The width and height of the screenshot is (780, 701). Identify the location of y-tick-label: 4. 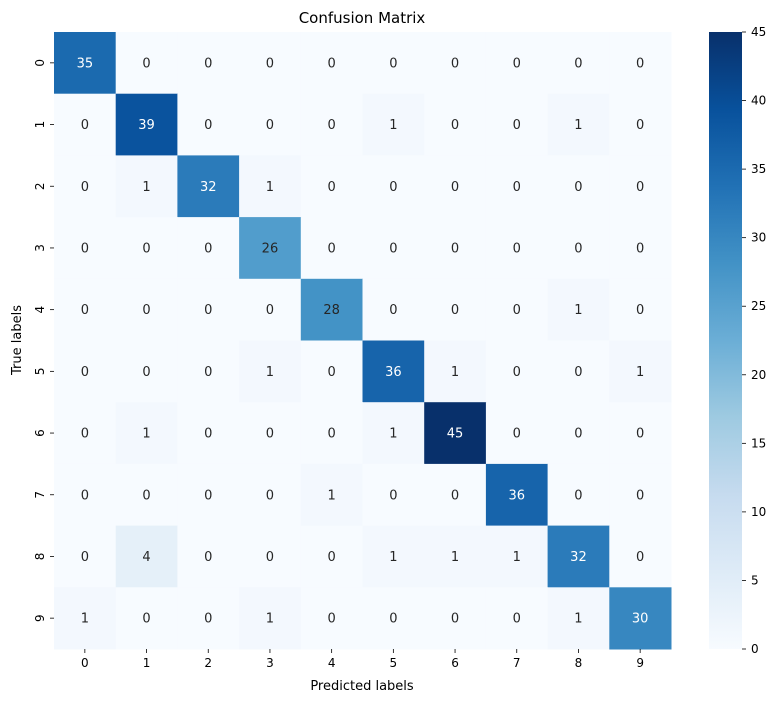
(40, 310).